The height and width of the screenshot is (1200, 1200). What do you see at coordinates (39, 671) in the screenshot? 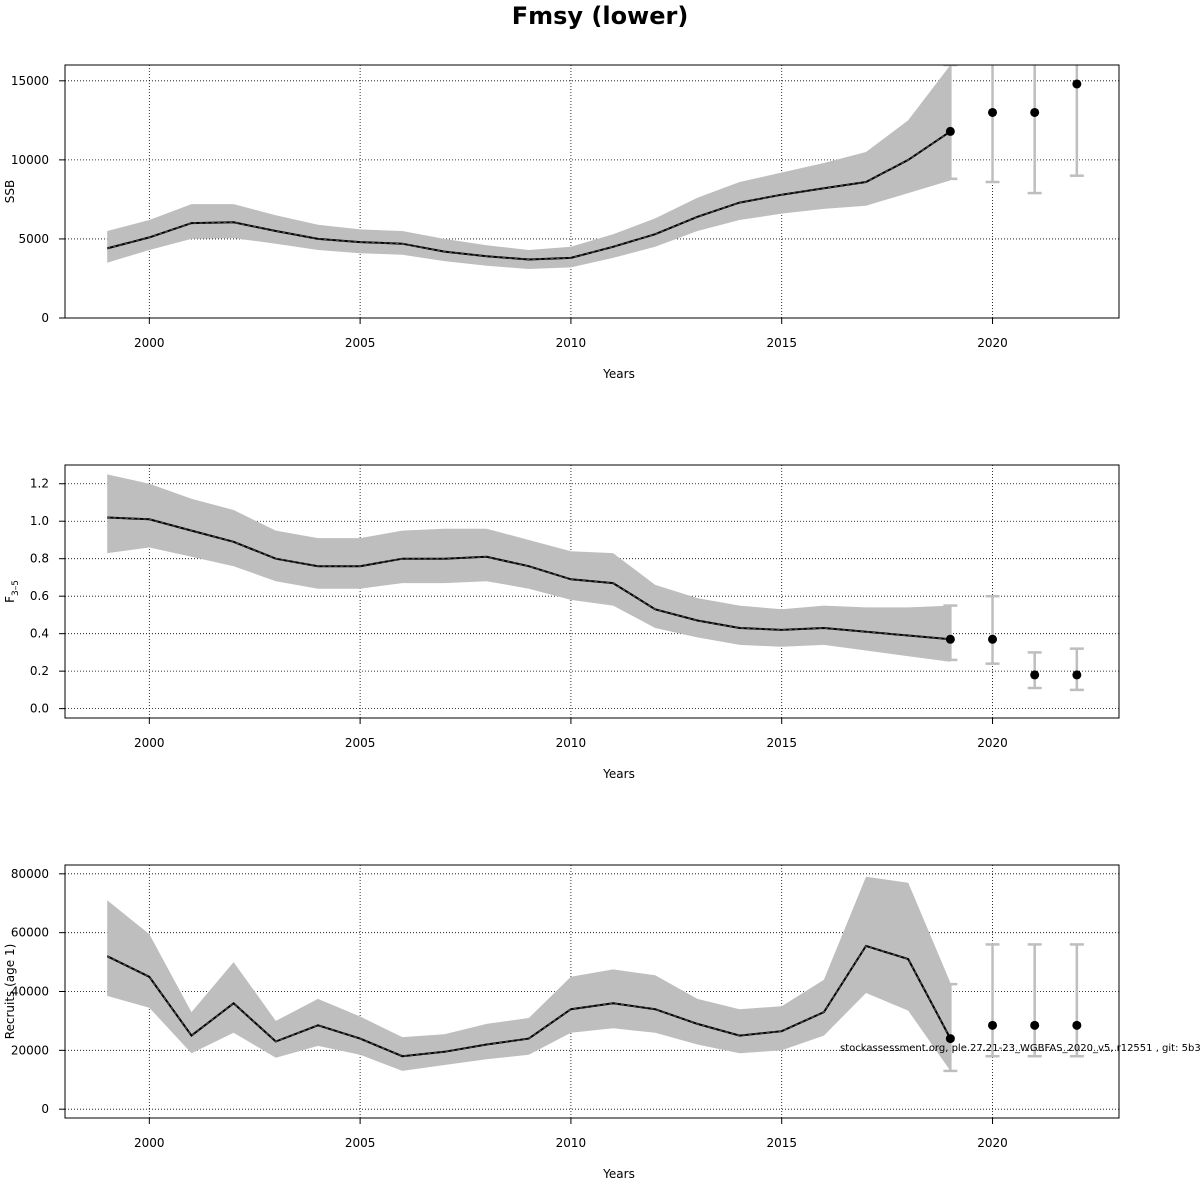
I see `y-tick-label: 0.2` at bounding box center [39, 671].